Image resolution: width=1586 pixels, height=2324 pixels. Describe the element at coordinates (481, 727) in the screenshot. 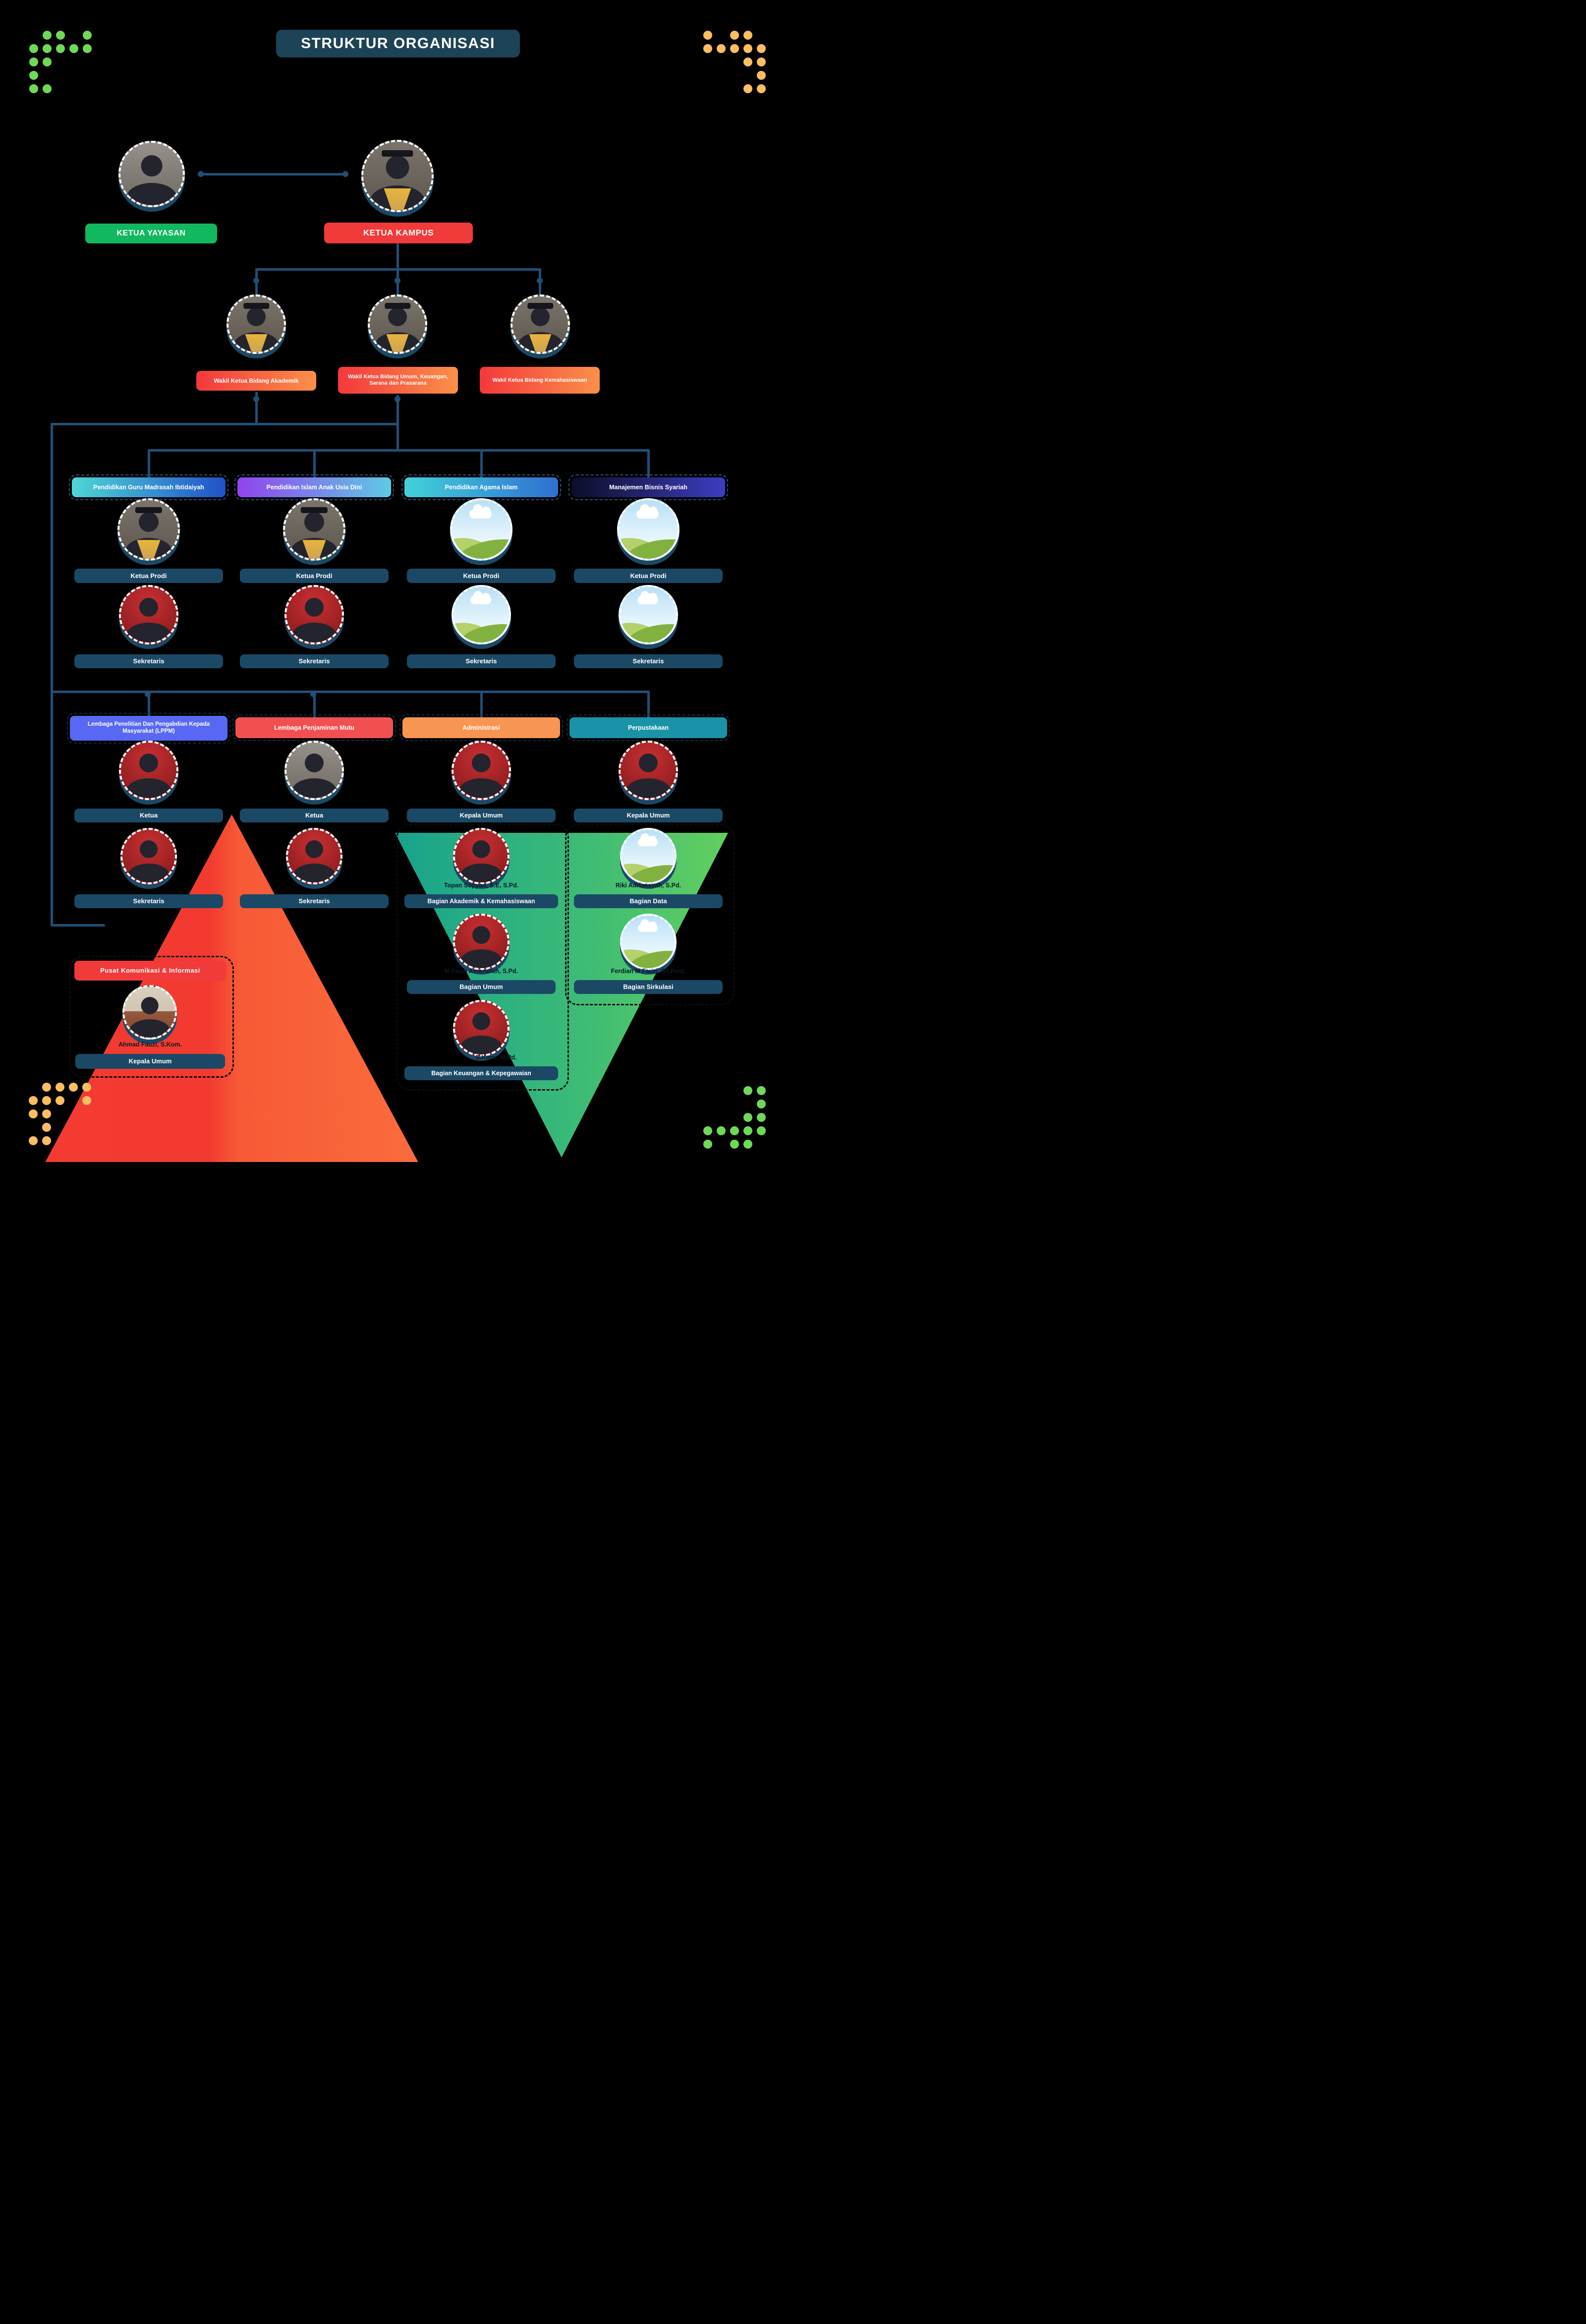

I see `node-administrasi: Administrasi` at that location.